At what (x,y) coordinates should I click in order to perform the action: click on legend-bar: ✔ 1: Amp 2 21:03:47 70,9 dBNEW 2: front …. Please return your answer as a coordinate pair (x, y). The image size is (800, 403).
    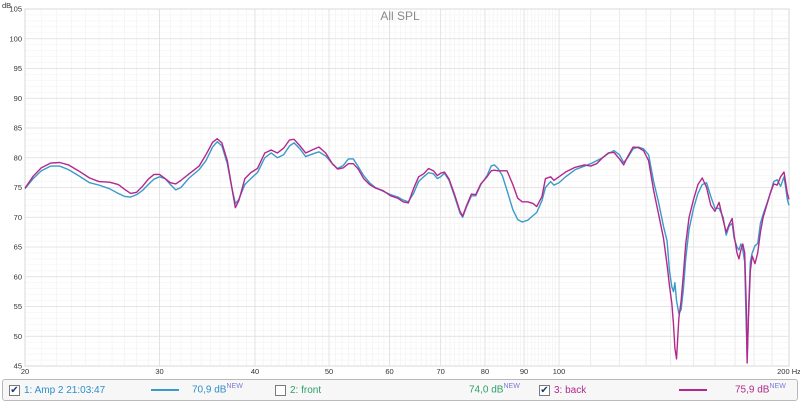
    Looking at the image, I should click on (400, 390).